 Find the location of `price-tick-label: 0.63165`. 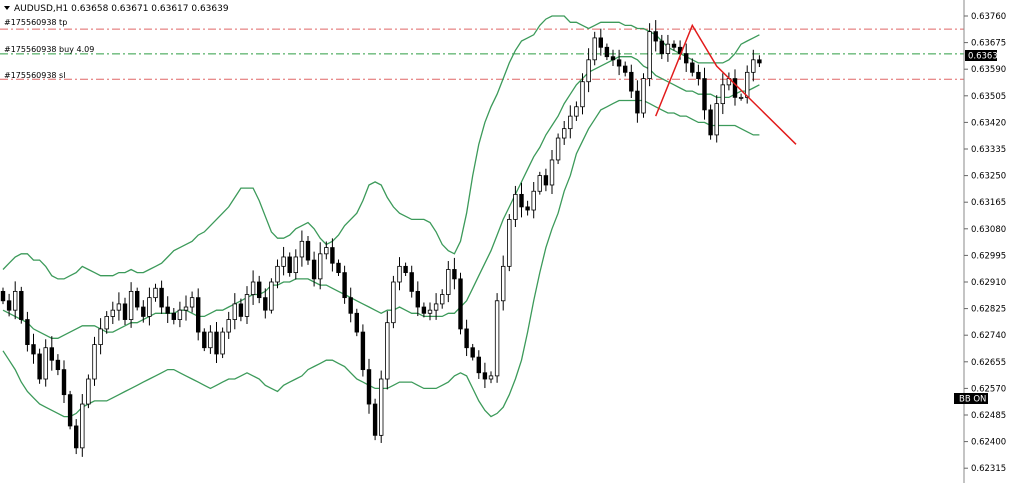

price-tick-label: 0.63165 is located at coordinates (988, 203).